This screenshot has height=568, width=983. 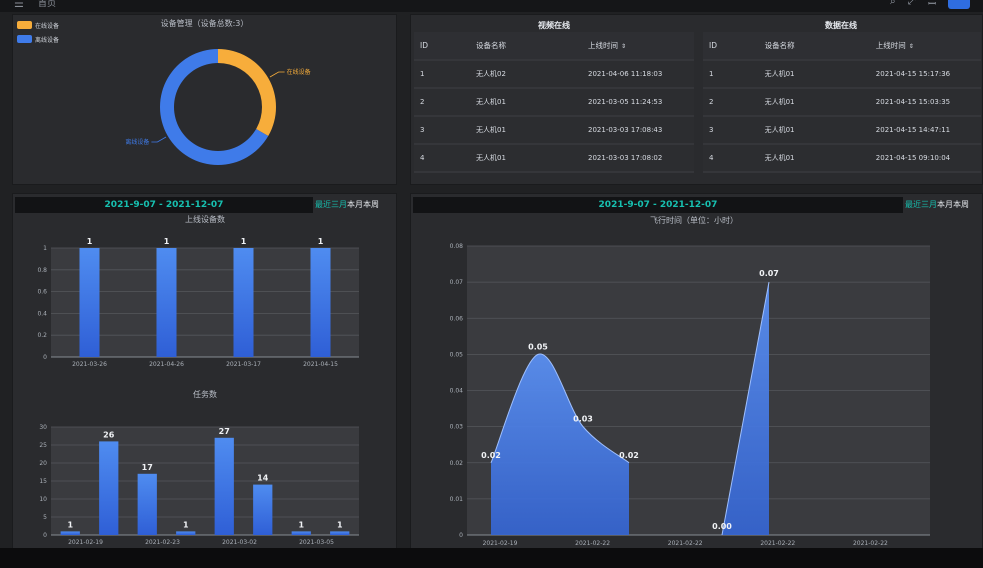 I want to click on table-cell: 无人机02, so click(x=526, y=74).